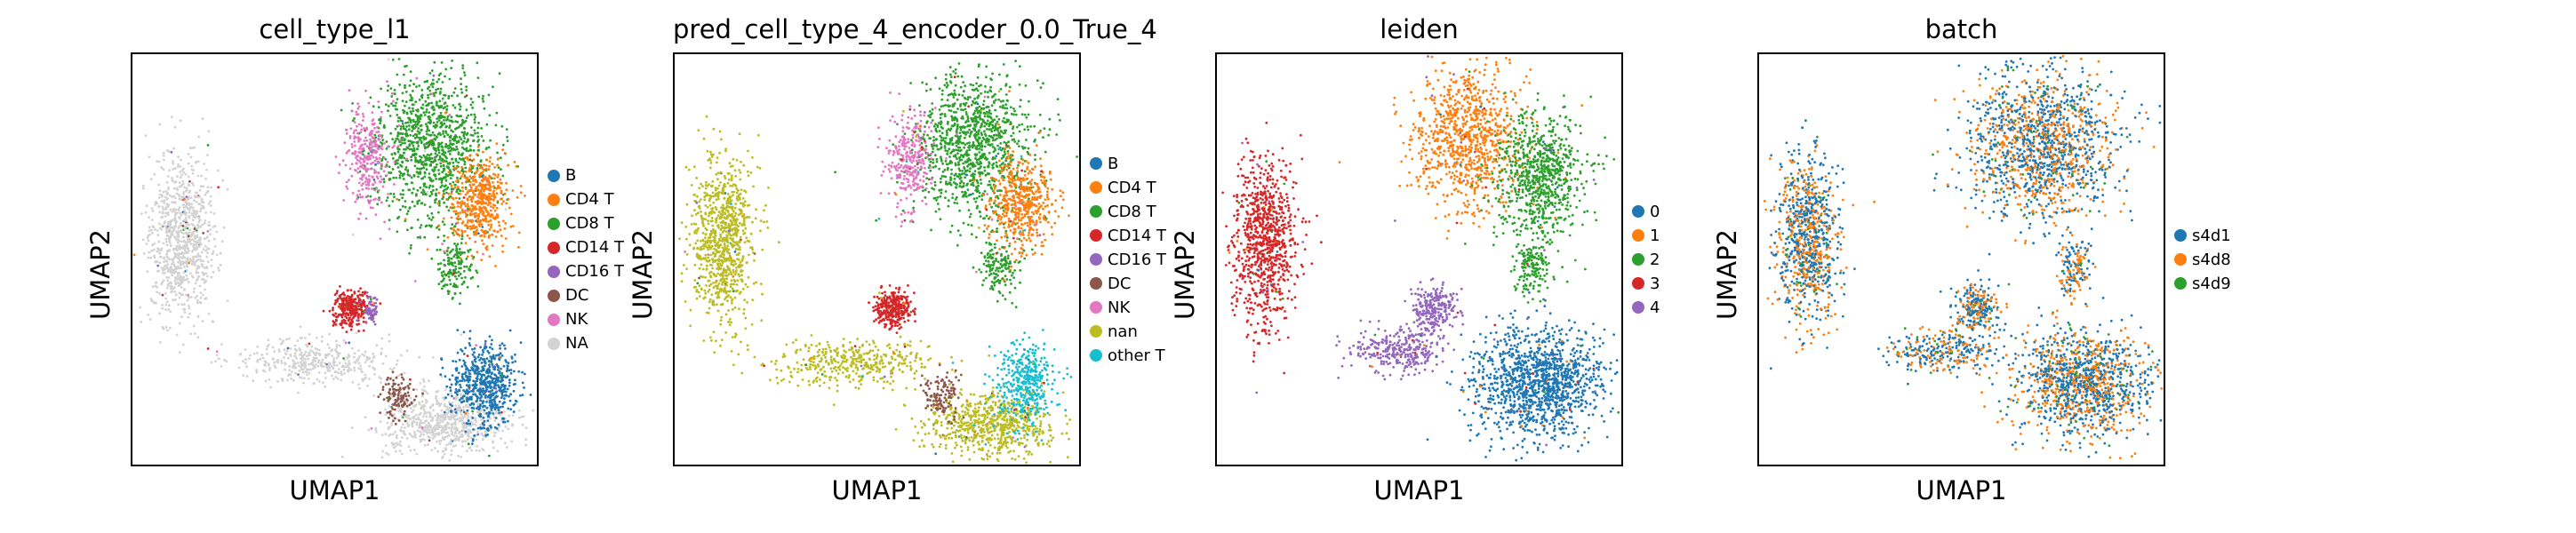 The width and height of the screenshot is (2576, 533). What do you see at coordinates (369, 308) in the screenshot?
I see `point-cluster-cd16-t` at bounding box center [369, 308].